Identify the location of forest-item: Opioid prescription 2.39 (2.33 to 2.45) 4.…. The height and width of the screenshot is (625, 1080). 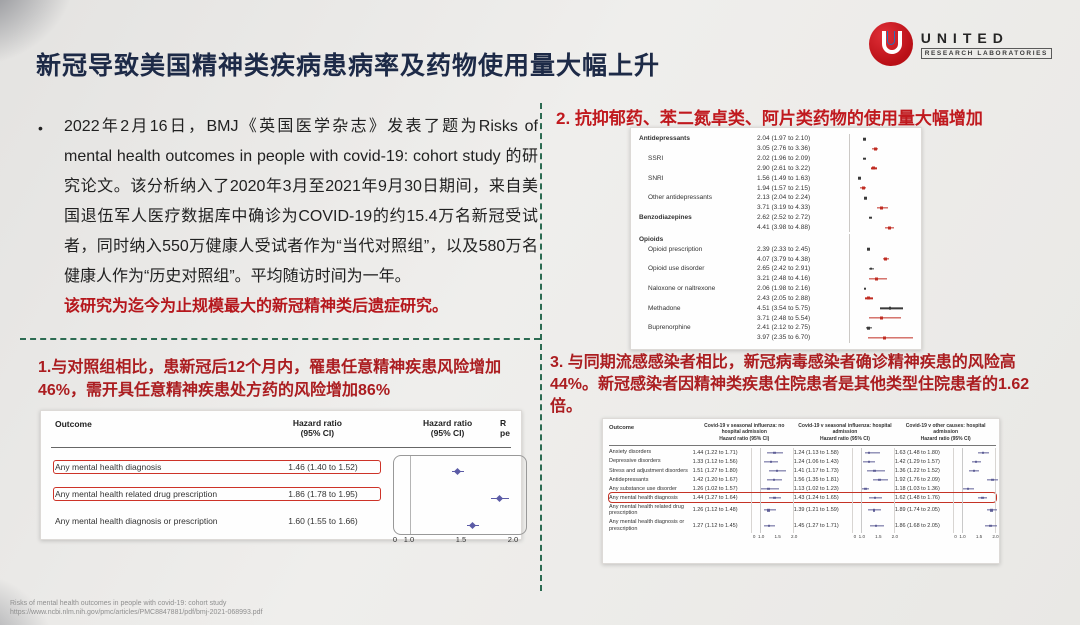
(778, 254).